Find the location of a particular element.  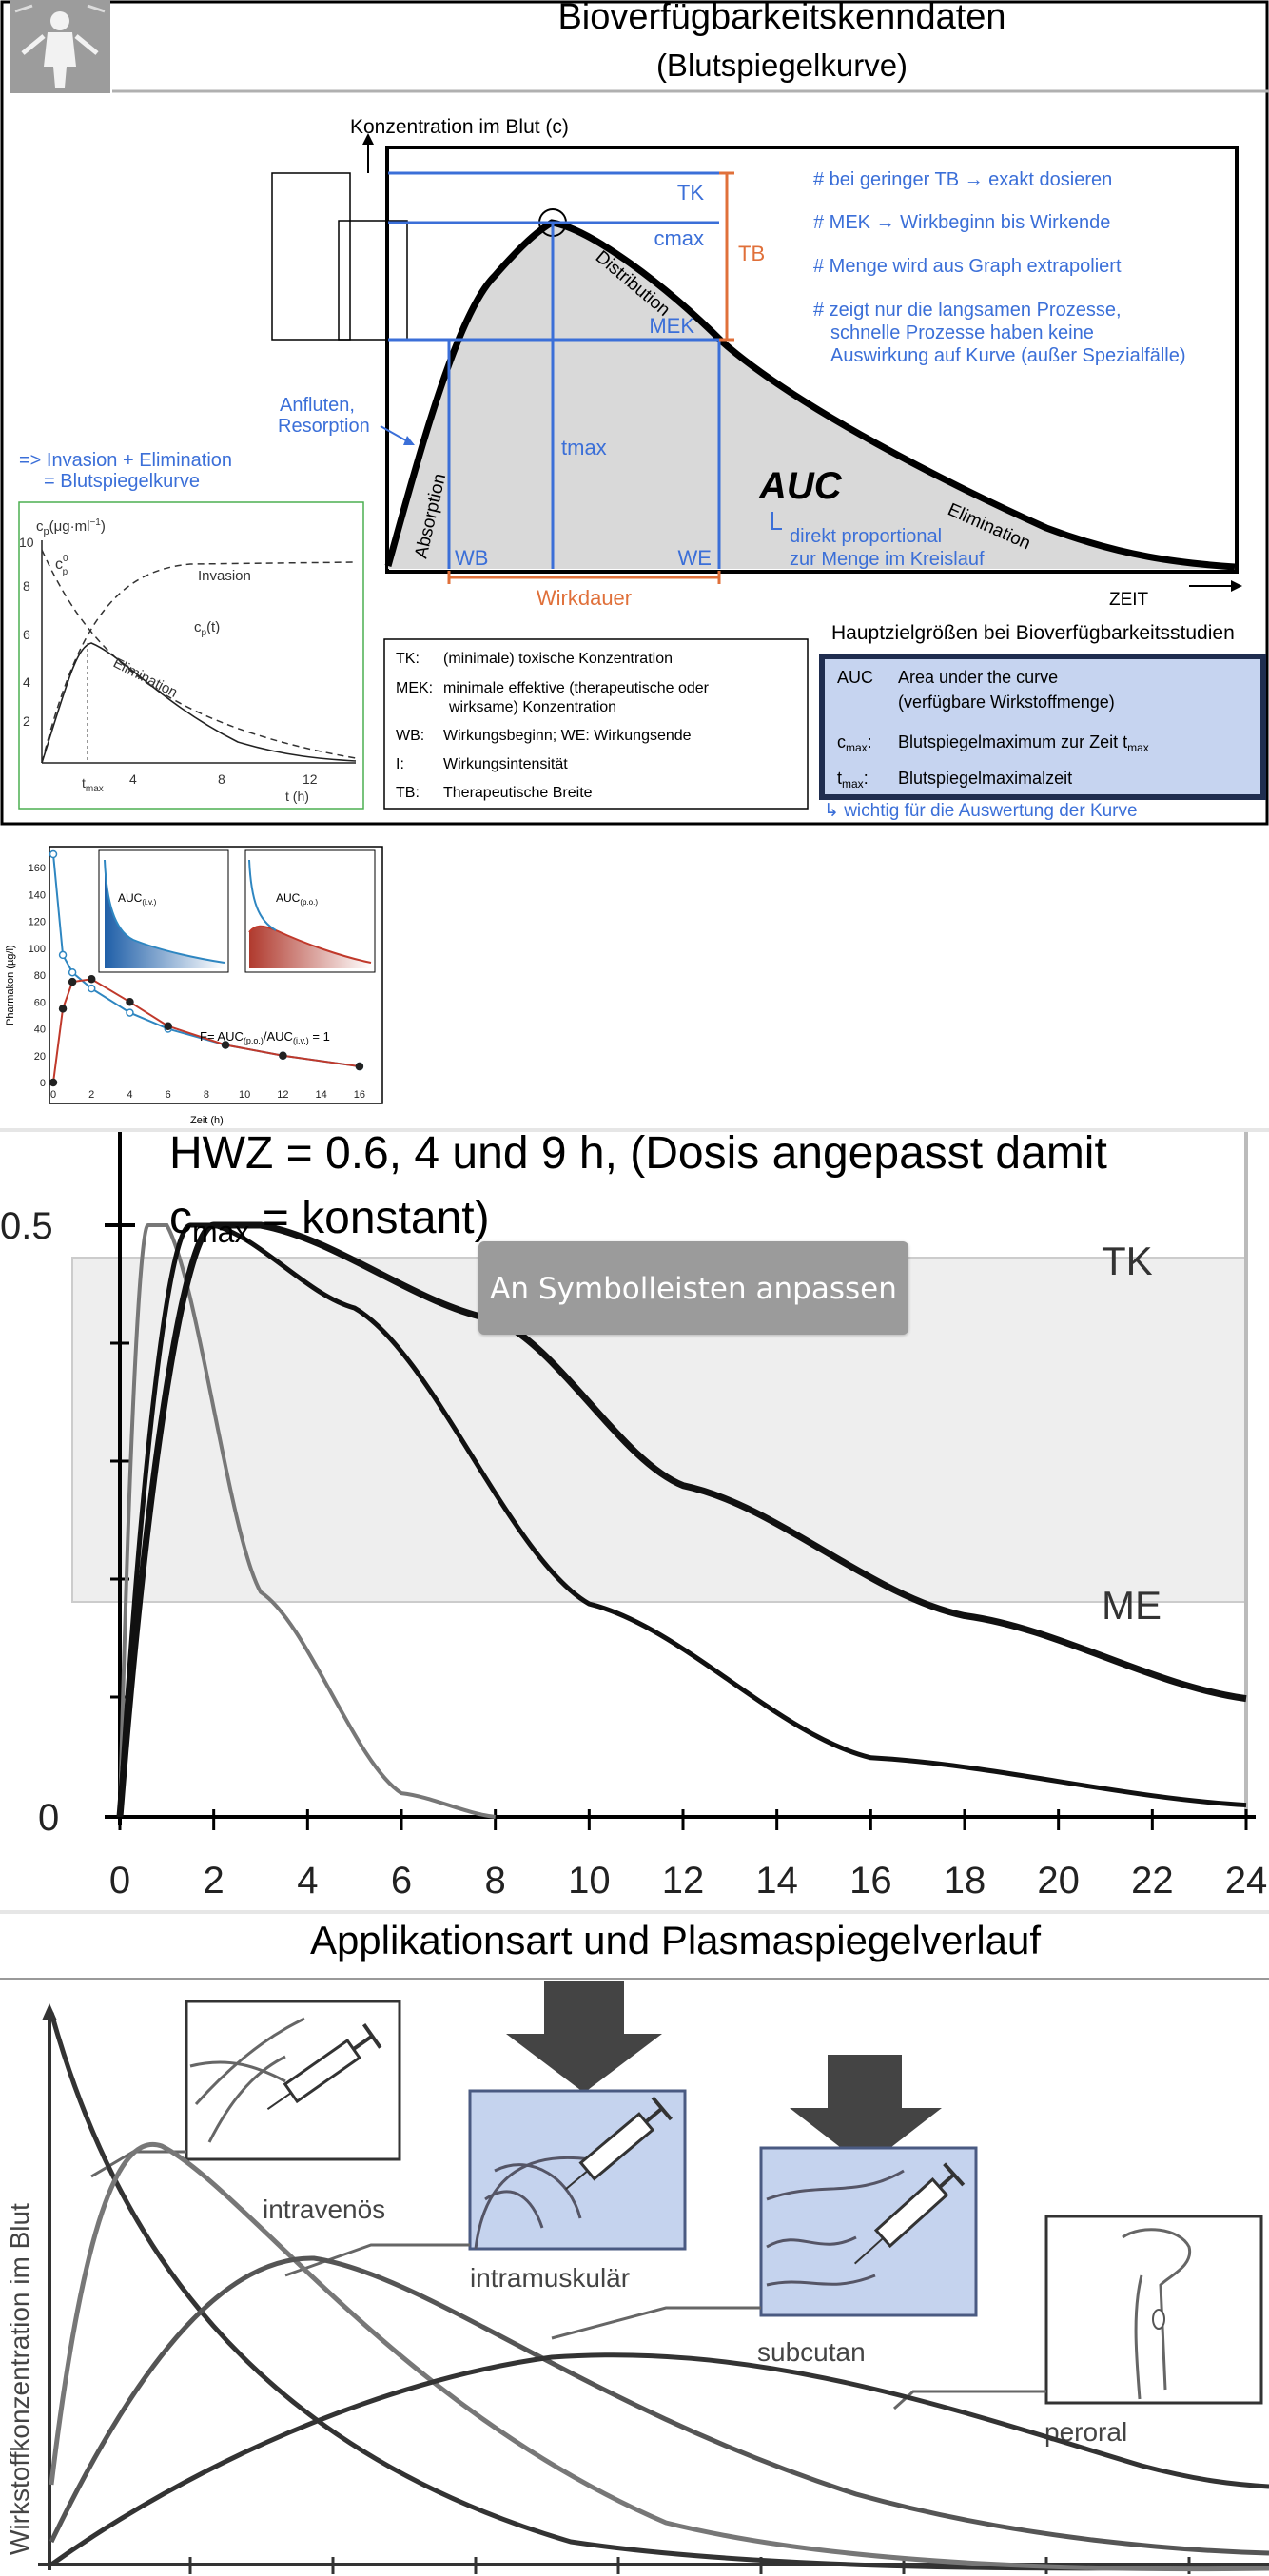

p2-x-tick: 6 is located at coordinates (168, 1095).